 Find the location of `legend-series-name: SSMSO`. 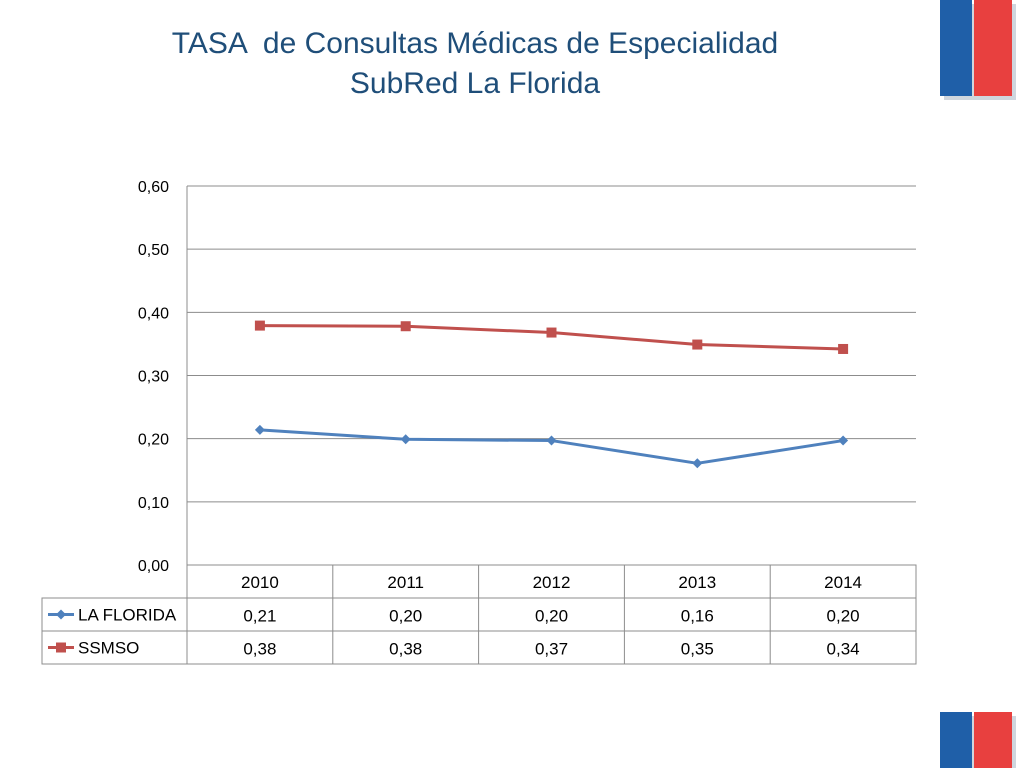

legend-series-name: SSMSO is located at coordinates (108, 648).